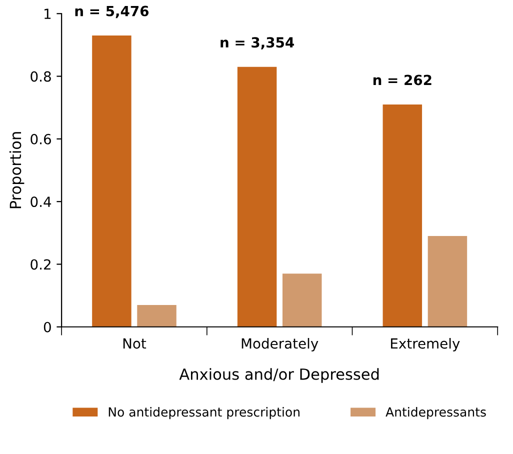 The width and height of the screenshot is (513, 454). Describe the element at coordinates (436, 413) in the screenshot. I see `legend-label: Antidepressants` at that location.